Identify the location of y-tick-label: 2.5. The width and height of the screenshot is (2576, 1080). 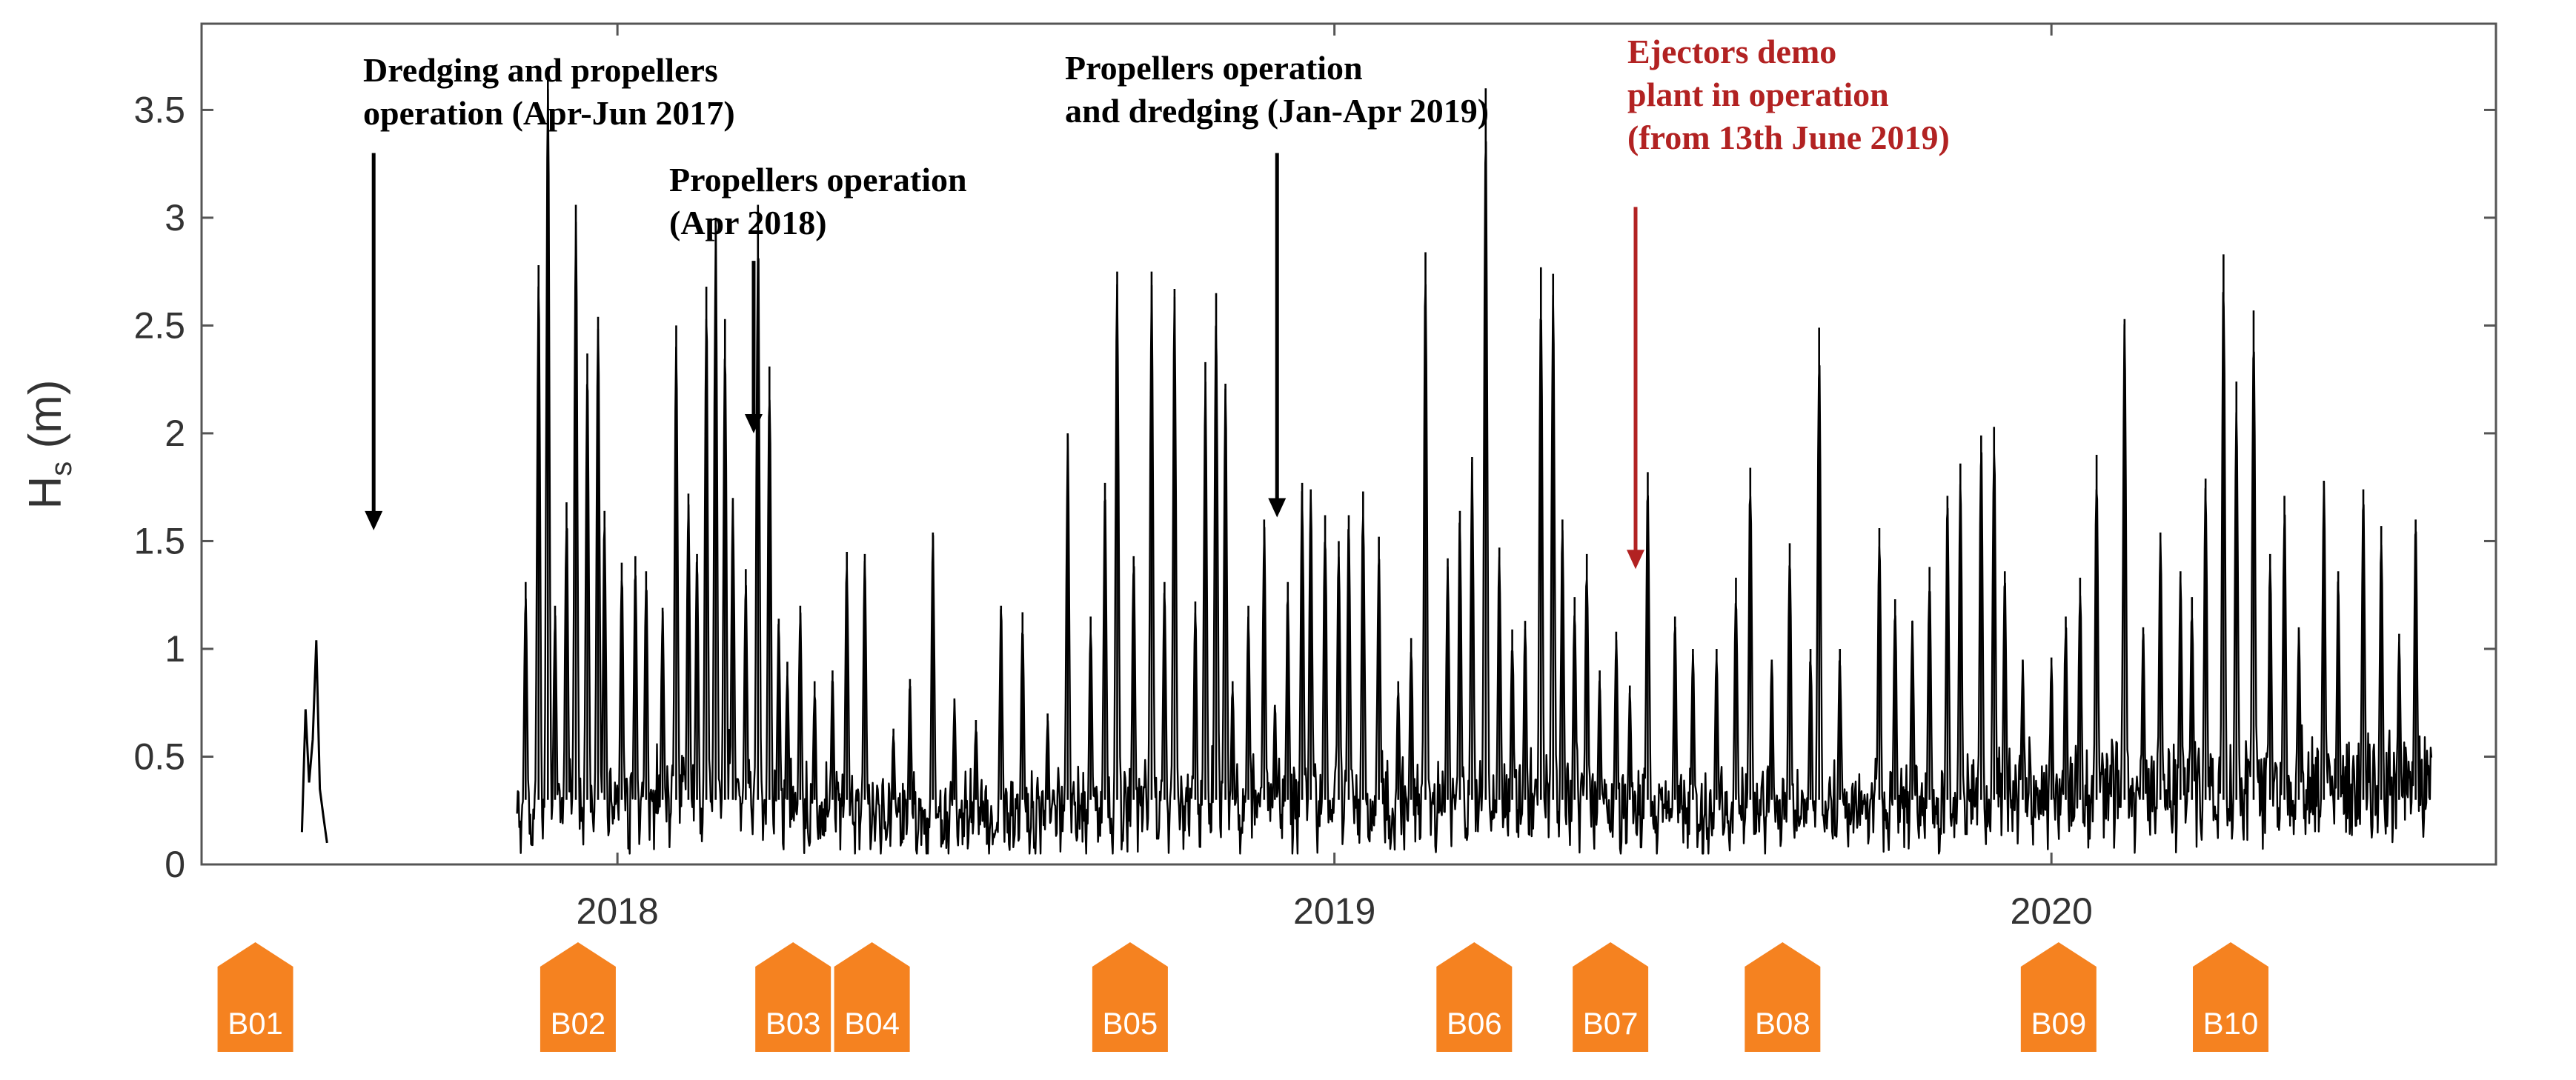
(159, 325).